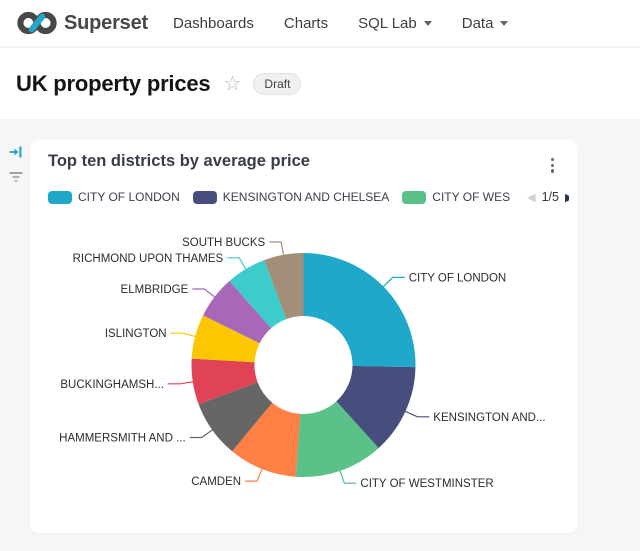 The width and height of the screenshot is (640, 551). I want to click on nav-item-data: Data, so click(485, 23).